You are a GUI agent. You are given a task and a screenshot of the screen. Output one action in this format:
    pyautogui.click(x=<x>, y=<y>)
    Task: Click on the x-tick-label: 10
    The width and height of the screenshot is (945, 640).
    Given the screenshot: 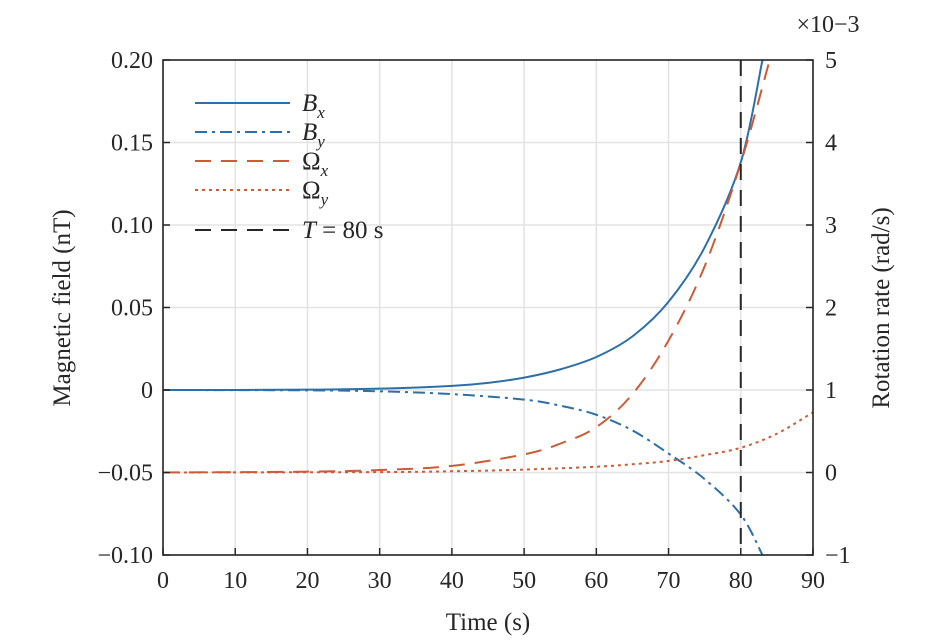 What is the action you would take?
    pyautogui.click(x=235, y=581)
    